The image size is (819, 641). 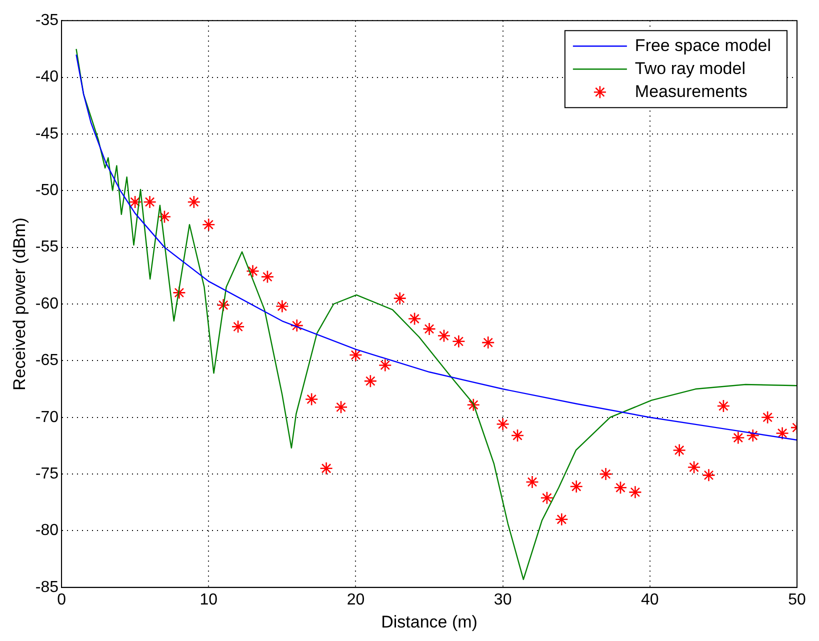 I want to click on y-tick-label: -55, so click(x=47, y=247).